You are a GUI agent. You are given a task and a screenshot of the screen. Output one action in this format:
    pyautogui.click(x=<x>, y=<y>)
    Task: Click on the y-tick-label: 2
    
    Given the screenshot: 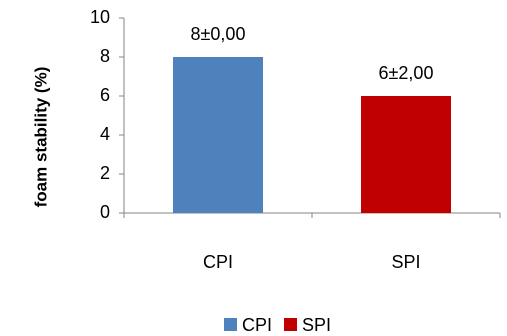 What is the action you would take?
    pyautogui.click(x=105, y=173)
    